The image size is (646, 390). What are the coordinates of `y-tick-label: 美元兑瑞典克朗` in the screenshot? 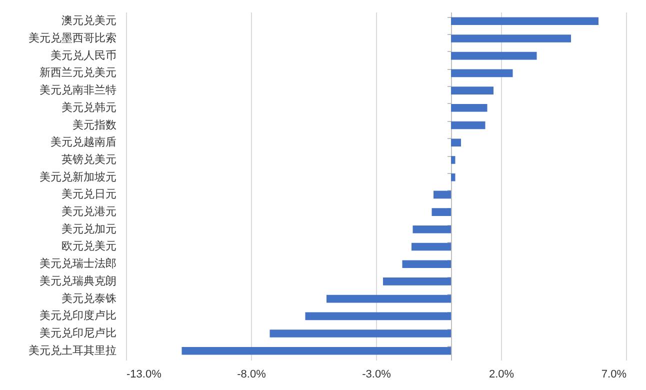 It's located at (78, 281).